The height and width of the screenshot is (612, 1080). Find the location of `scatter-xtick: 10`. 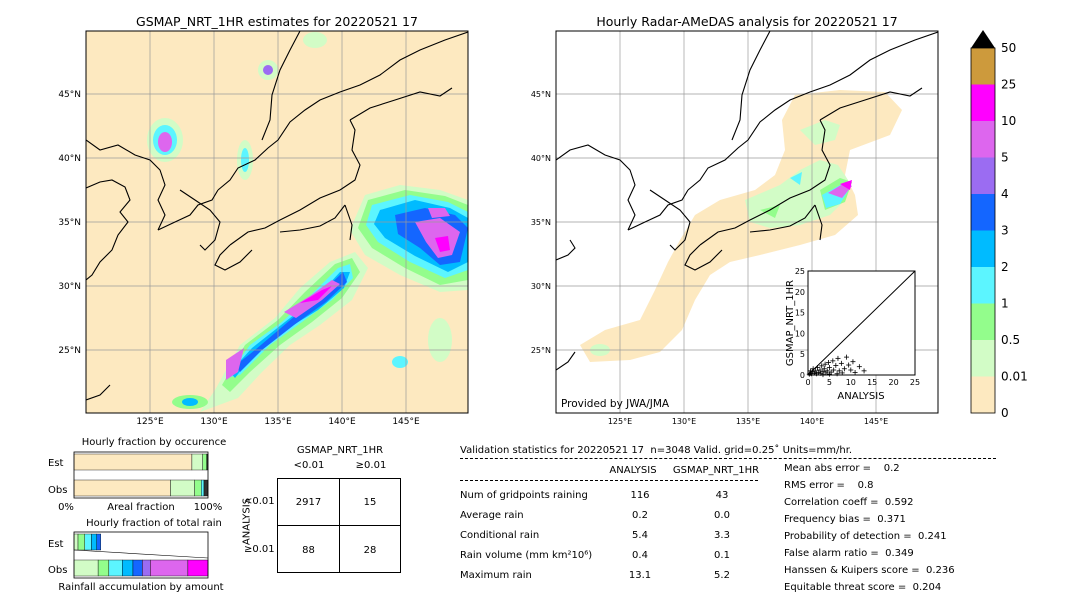

scatter-xtick: 10 is located at coordinates (851, 382).